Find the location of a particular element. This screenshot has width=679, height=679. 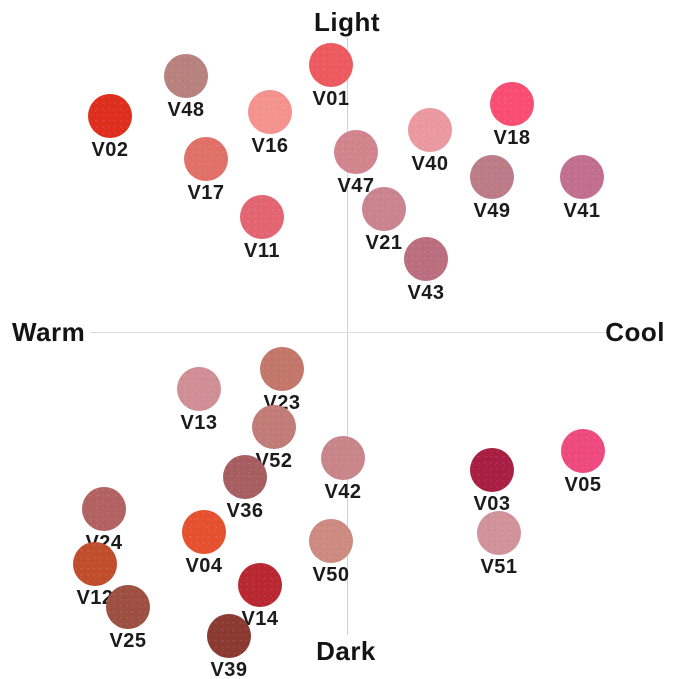

shade-swatch-v47 is located at coordinates (356, 152).